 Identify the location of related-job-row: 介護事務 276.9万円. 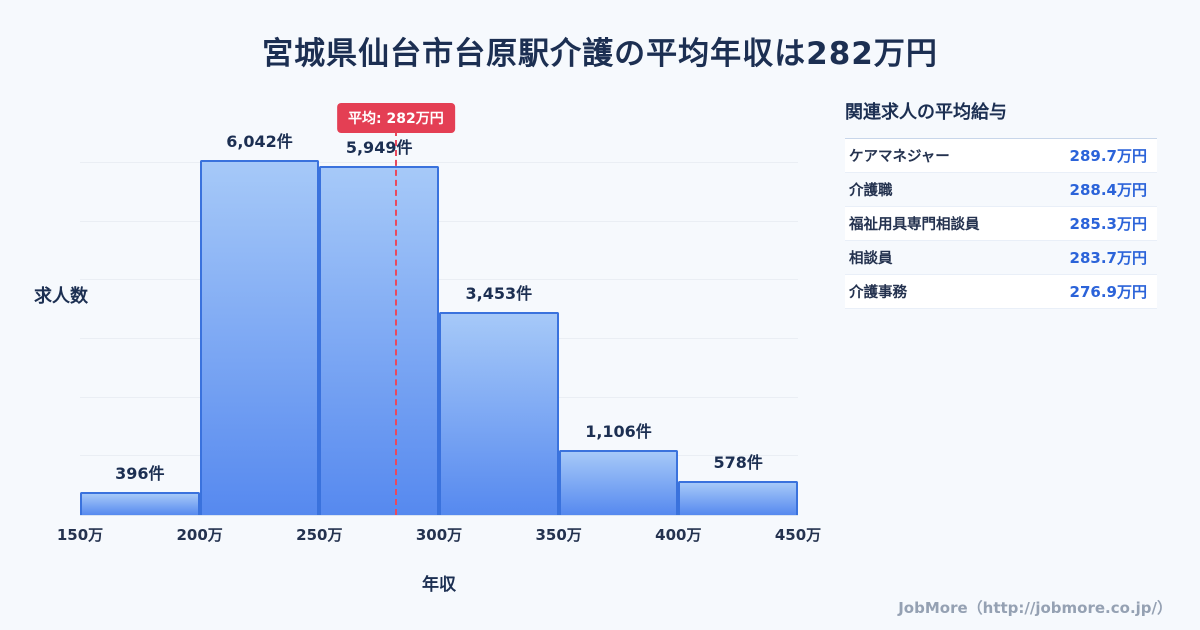
(1001, 292).